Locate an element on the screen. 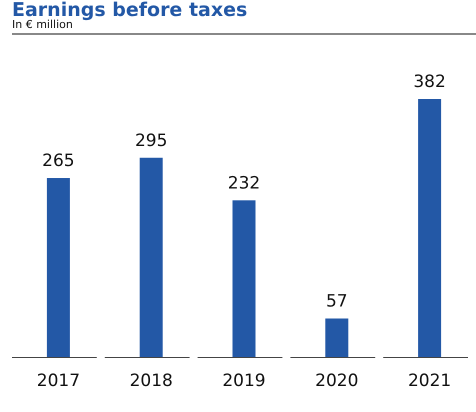  data-label: 295 is located at coordinates (151, 140).